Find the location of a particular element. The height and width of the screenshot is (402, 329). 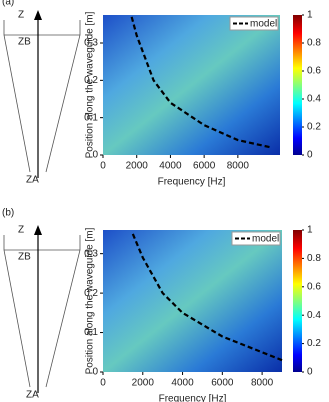

panel-label: (b) is located at coordinates (8, 213).